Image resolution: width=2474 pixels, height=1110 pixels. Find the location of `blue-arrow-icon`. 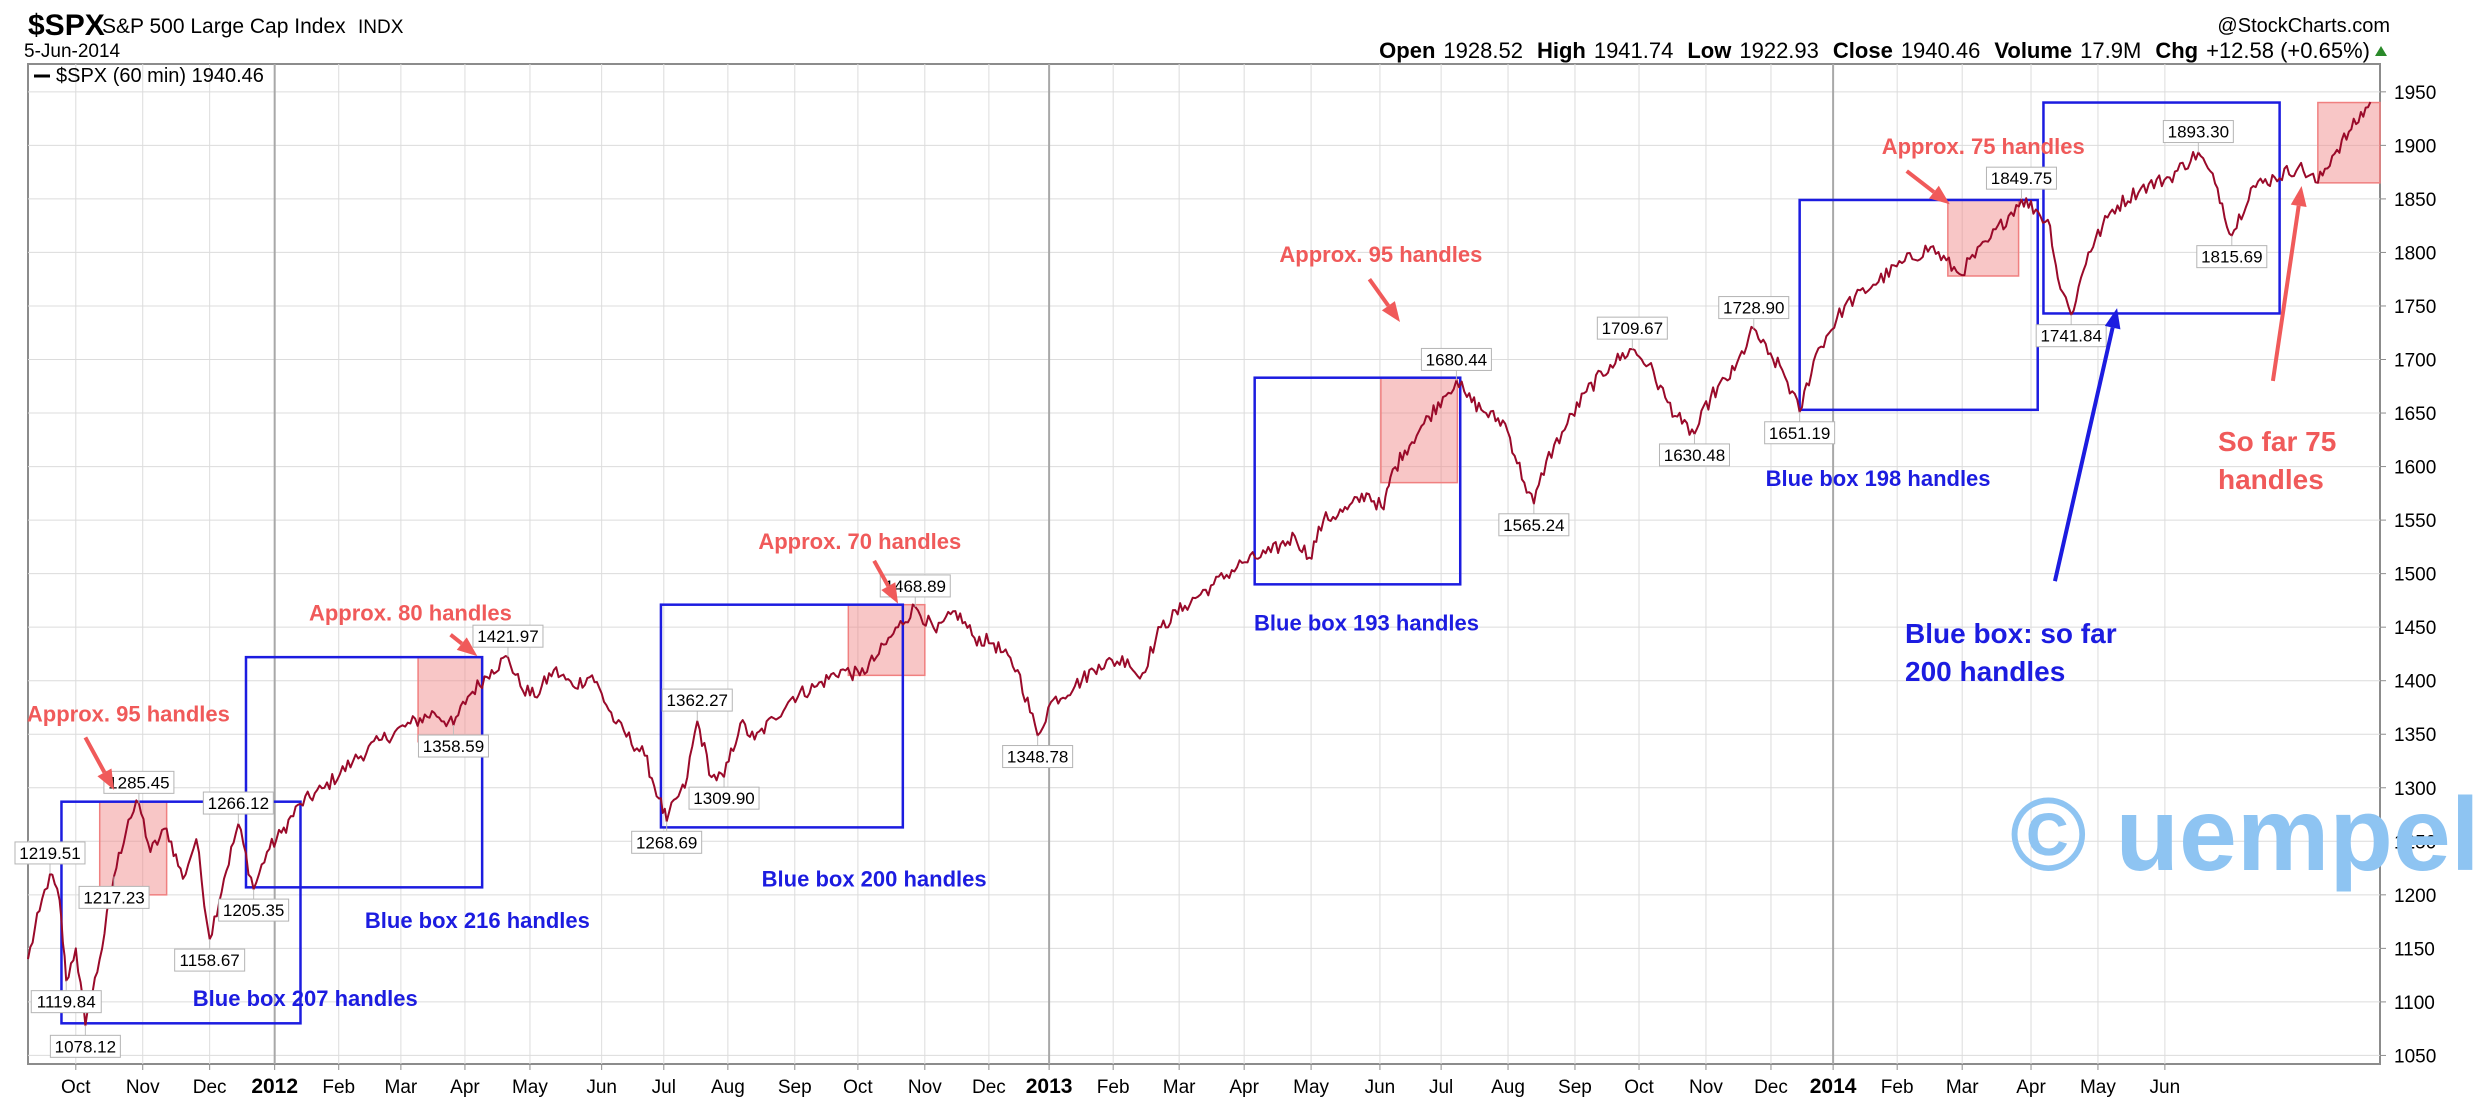

blue-arrow-icon is located at coordinates (2083, 454).